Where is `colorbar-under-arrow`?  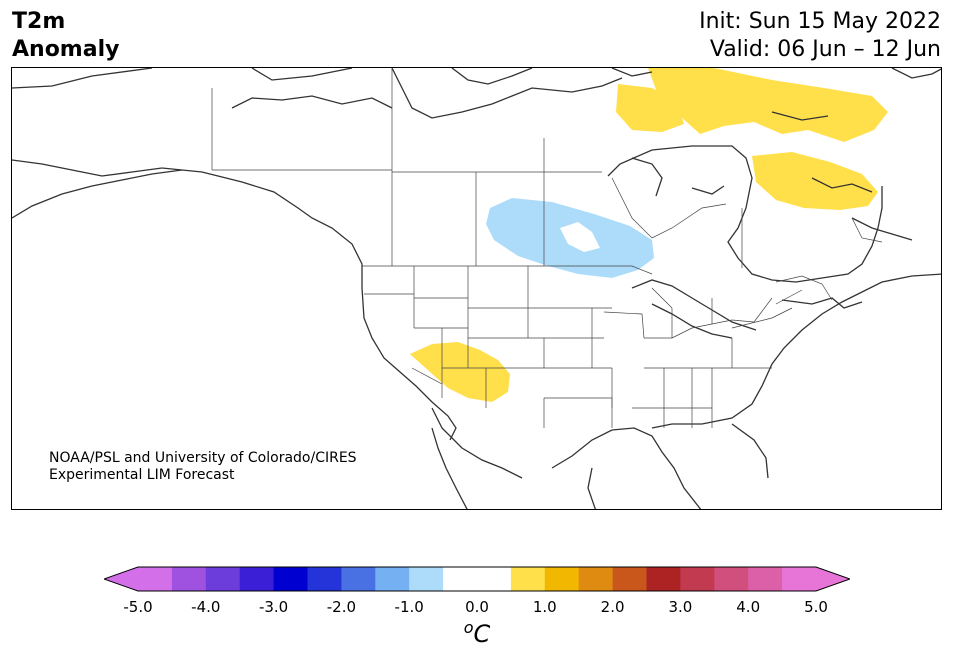 colorbar-under-arrow is located at coordinates (121, 579).